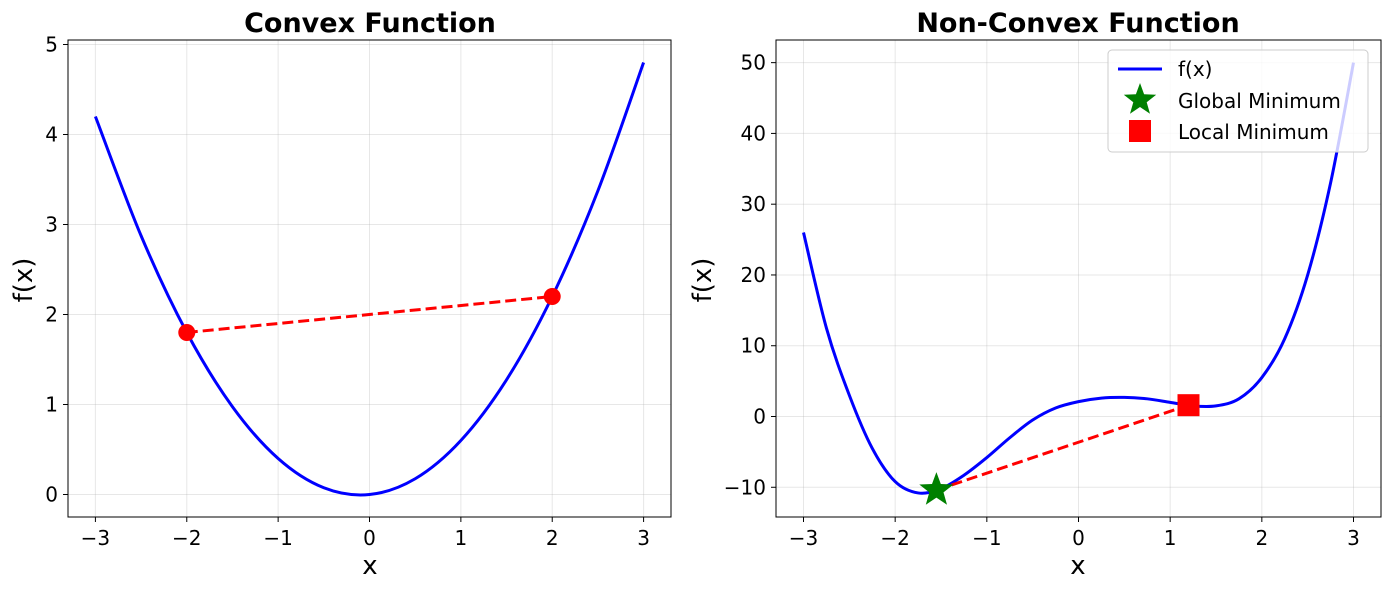 The image size is (1389, 590). I want to click on non-convex-x-tick-label: −3, so click(803, 538).